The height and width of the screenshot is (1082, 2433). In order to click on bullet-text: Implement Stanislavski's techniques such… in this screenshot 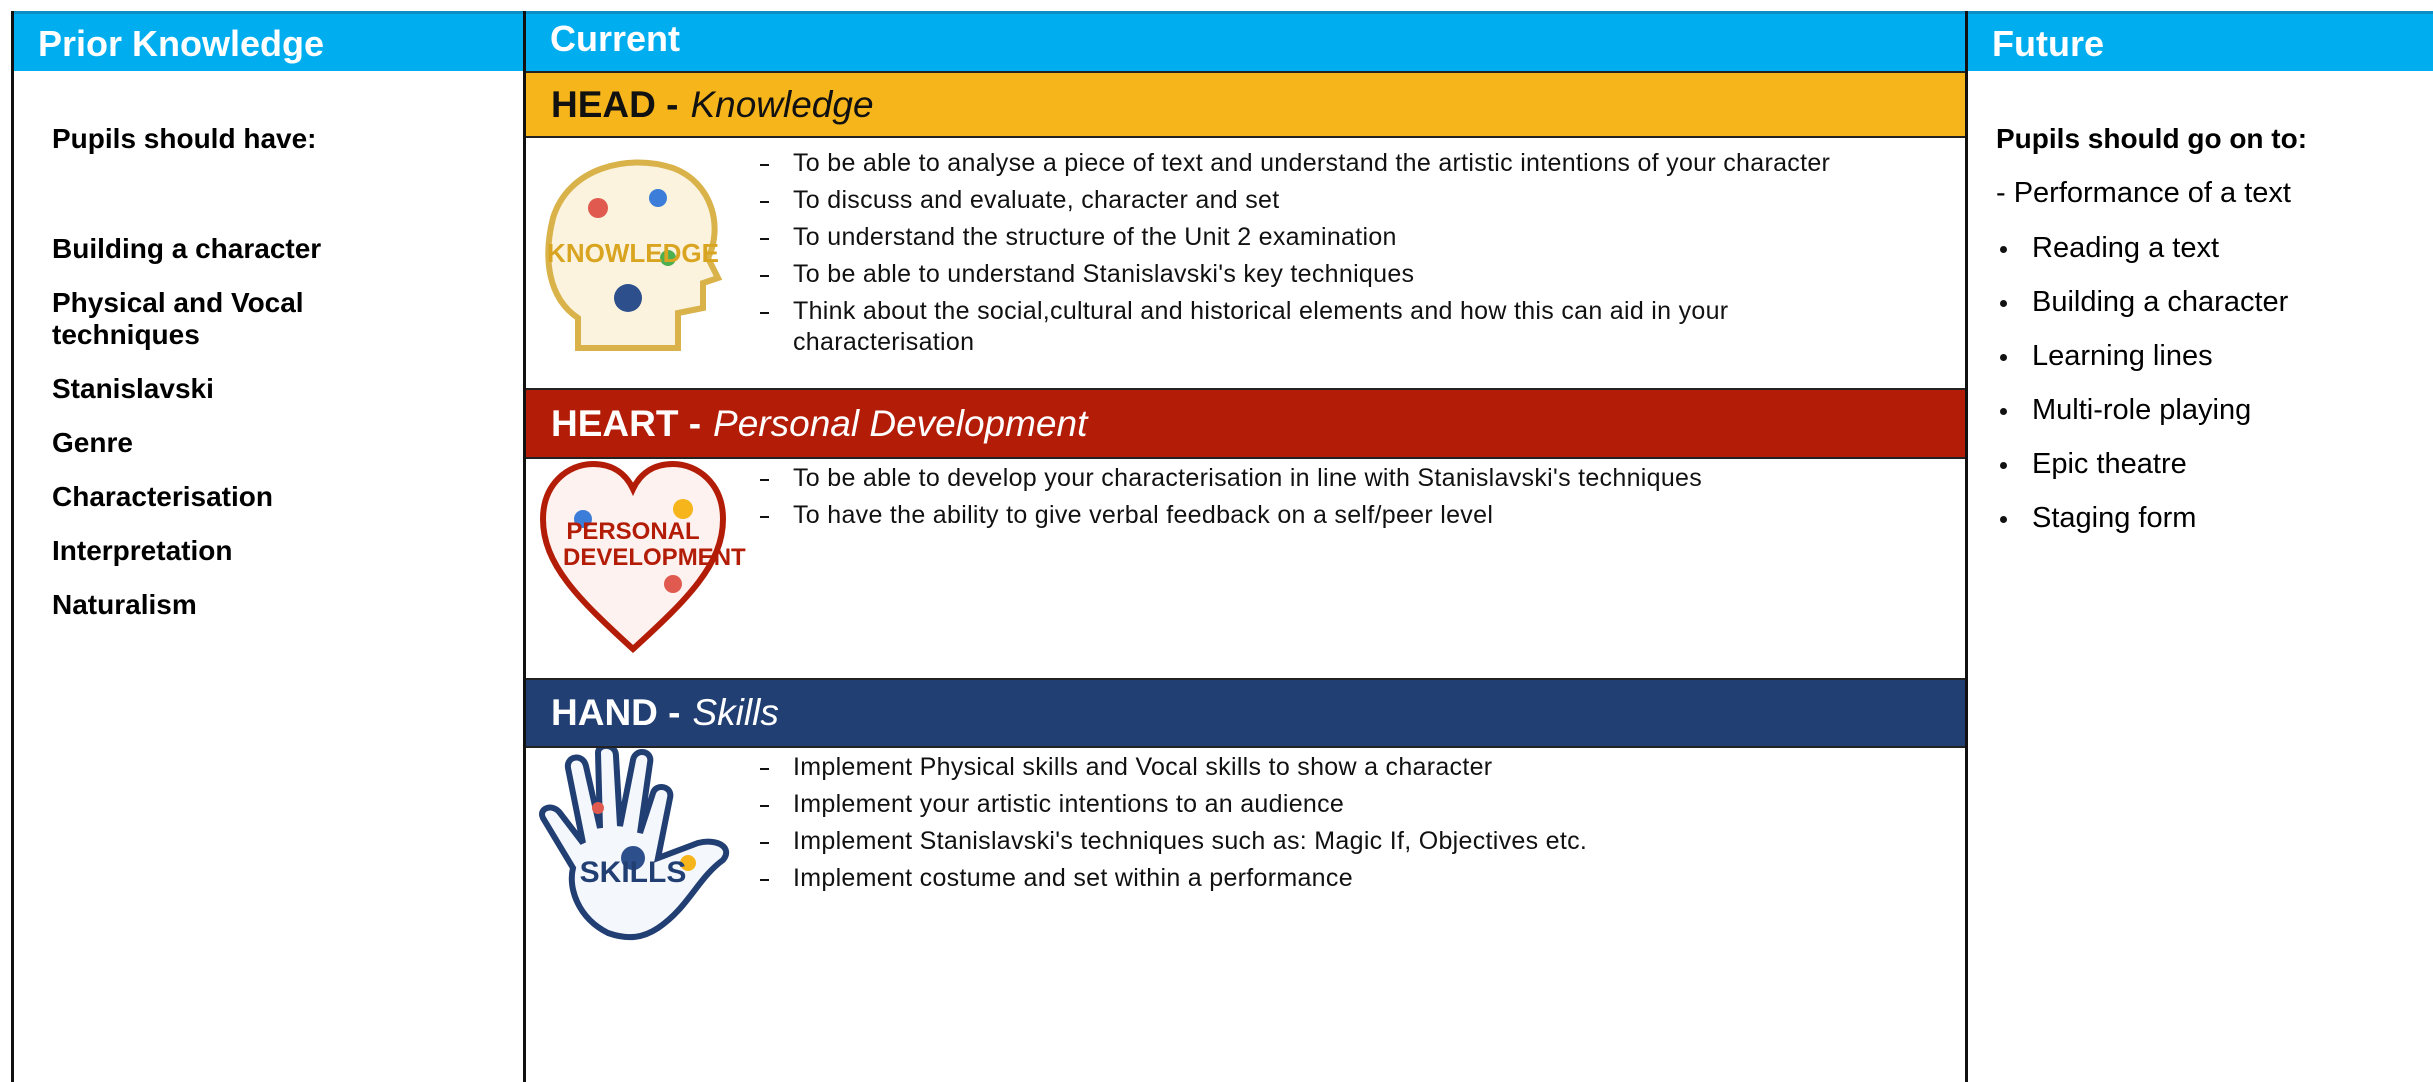, I will do `click(1190, 841)`.